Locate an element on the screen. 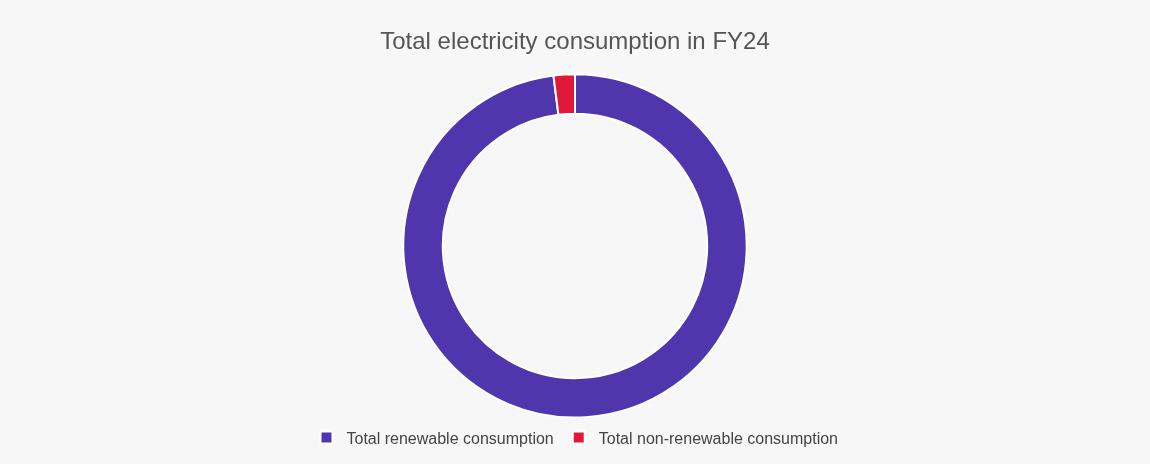 The width and height of the screenshot is (1150, 464). legend-label: Total renewable consumption is located at coordinates (450, 438).